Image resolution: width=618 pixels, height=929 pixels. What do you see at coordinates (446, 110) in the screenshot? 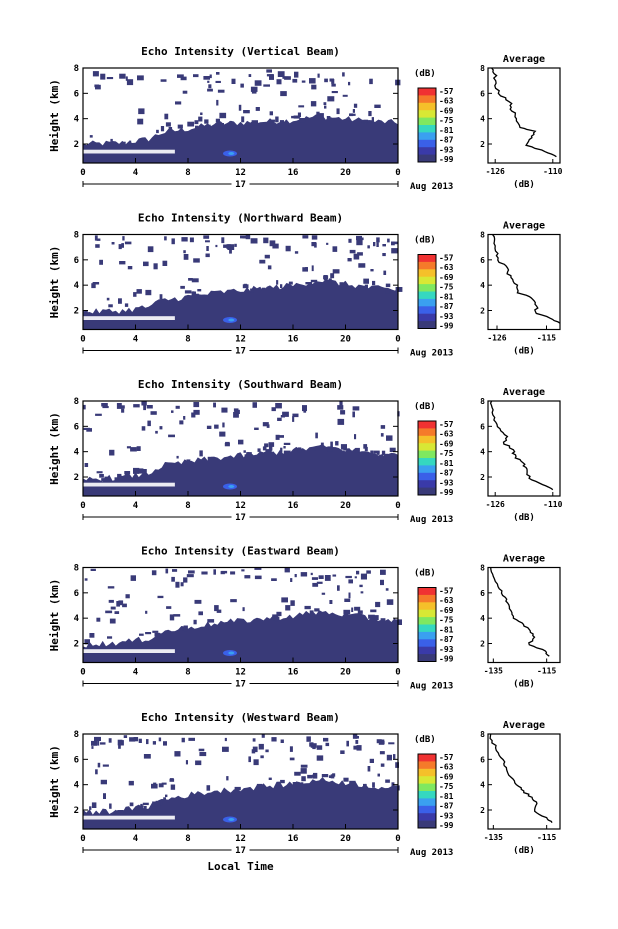
I see `colorbar-tick-label: -69` at bounding box center [446, 110].